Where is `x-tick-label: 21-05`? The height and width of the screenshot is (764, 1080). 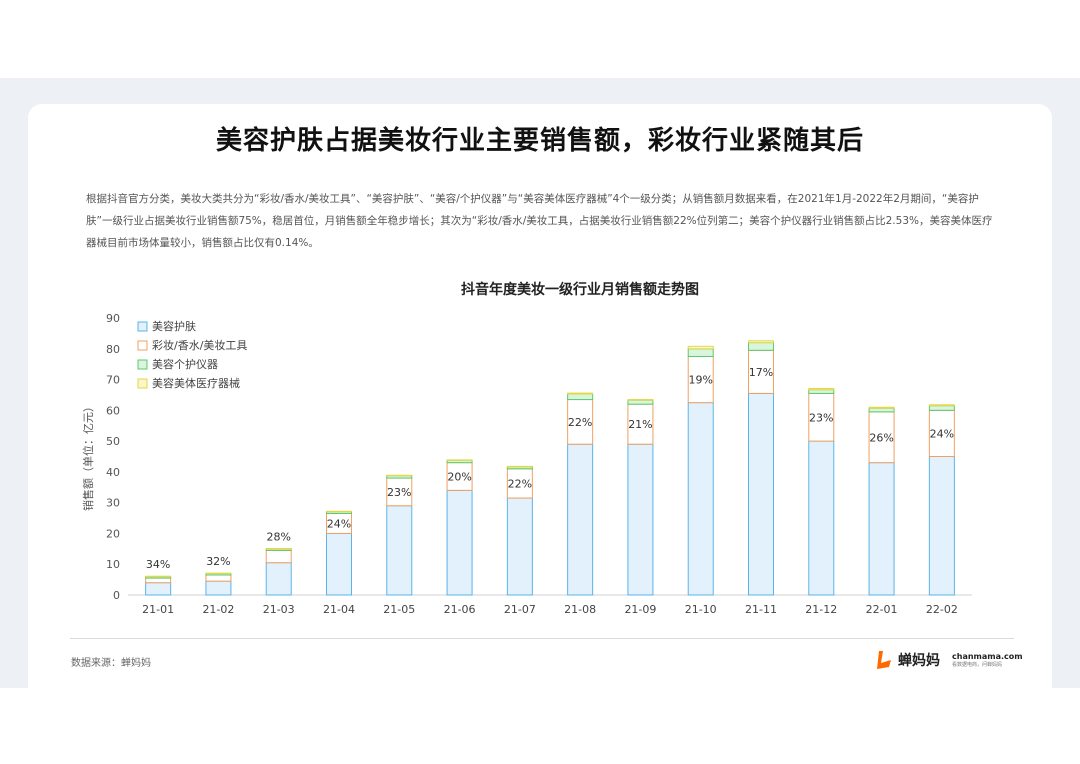
x-tick-label: 21-05 is located at coordinates (399, 609).